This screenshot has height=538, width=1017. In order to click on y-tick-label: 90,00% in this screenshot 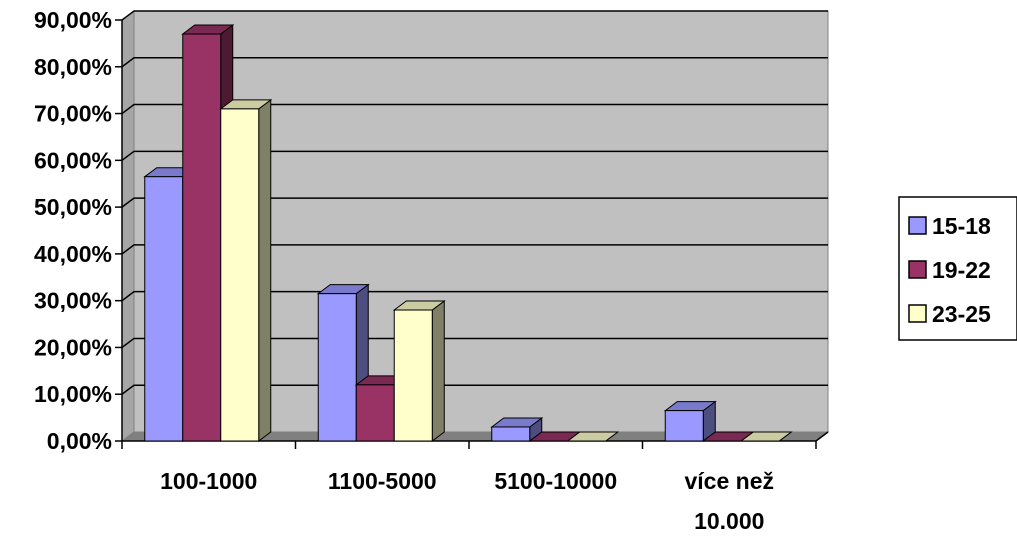, I will do `click(73, 20)`.